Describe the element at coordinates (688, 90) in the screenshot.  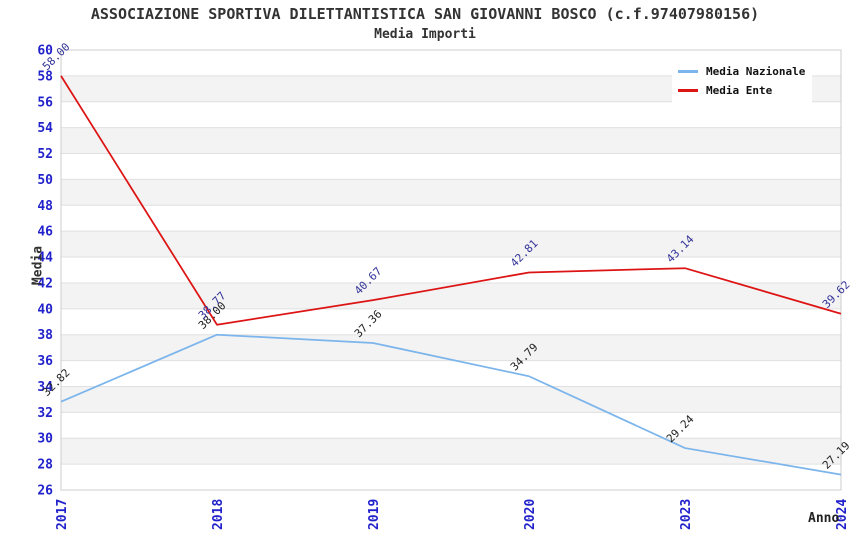
I see `legend-swatch-media-ente-icon` at that location.